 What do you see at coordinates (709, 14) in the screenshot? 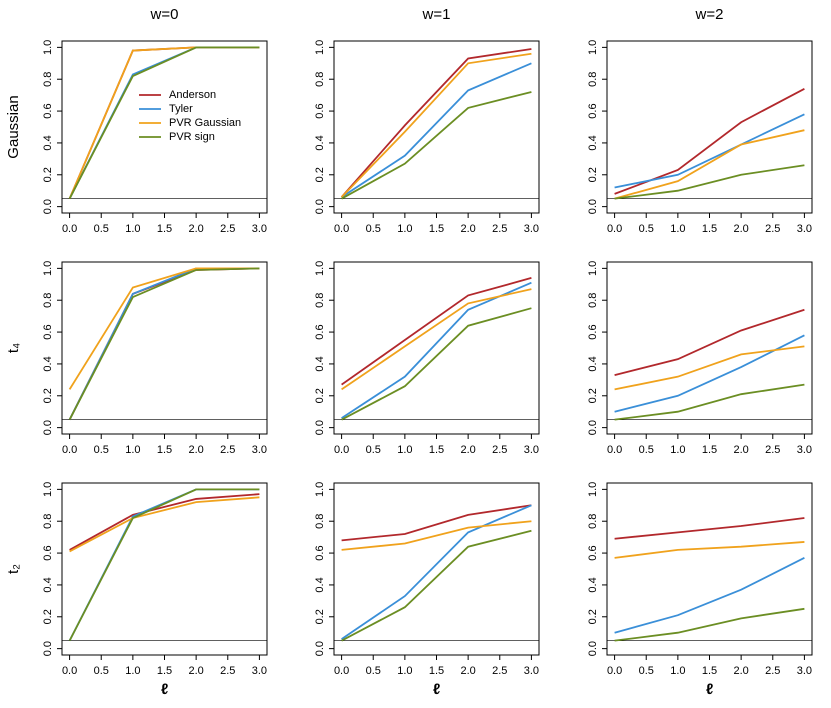
I see `column-title: w=2` at bounding box center [709, 14].